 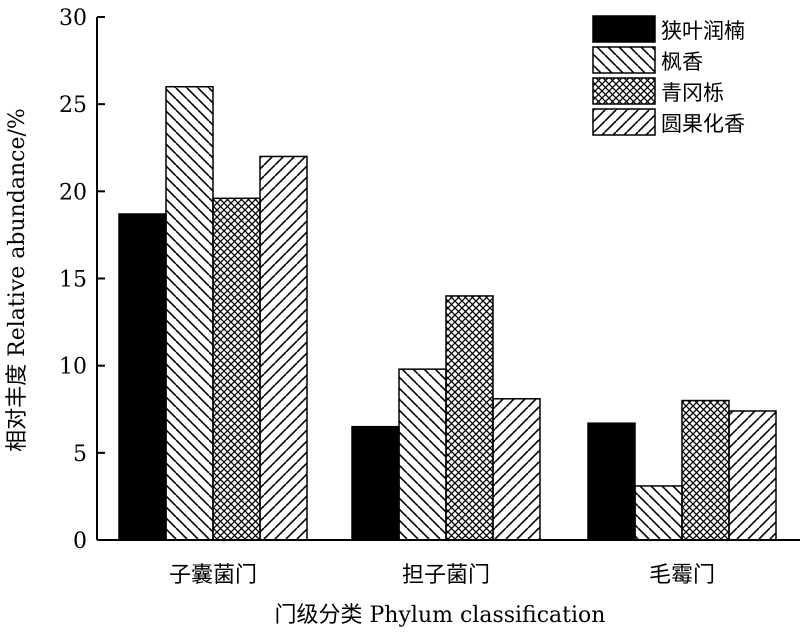 I want to click on x-tick-label: 毛霉门, so click(x=682, y=575).